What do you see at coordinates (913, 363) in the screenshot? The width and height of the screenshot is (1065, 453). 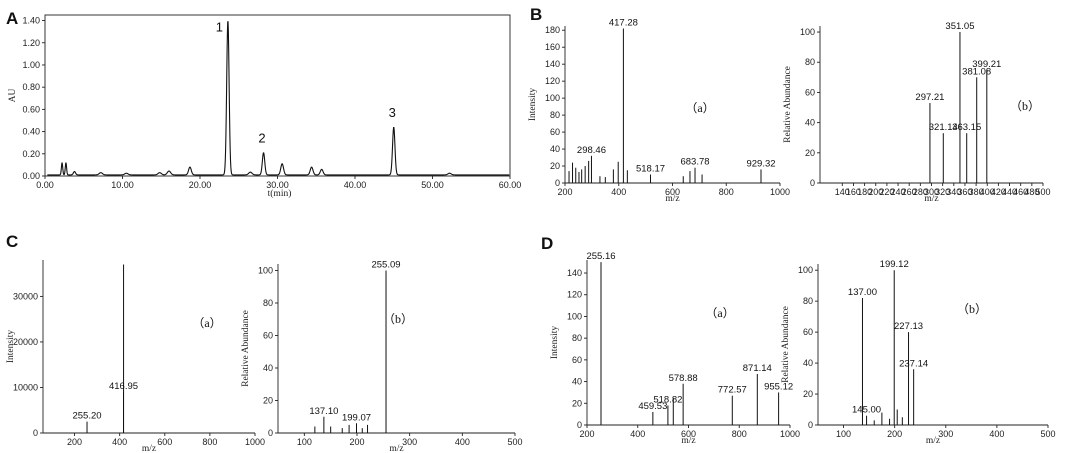 I see `peak-mz-label: 237.14` at bounding box center [913, 363].